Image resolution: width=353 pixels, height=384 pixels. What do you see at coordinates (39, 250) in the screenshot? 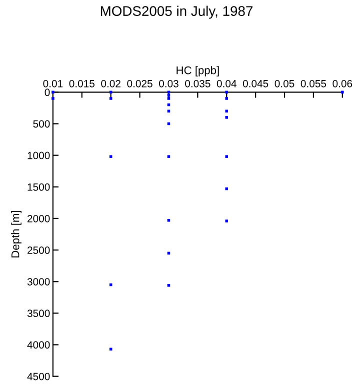
I see `y-tick-label: 2500` at bounding box center [39, 250].